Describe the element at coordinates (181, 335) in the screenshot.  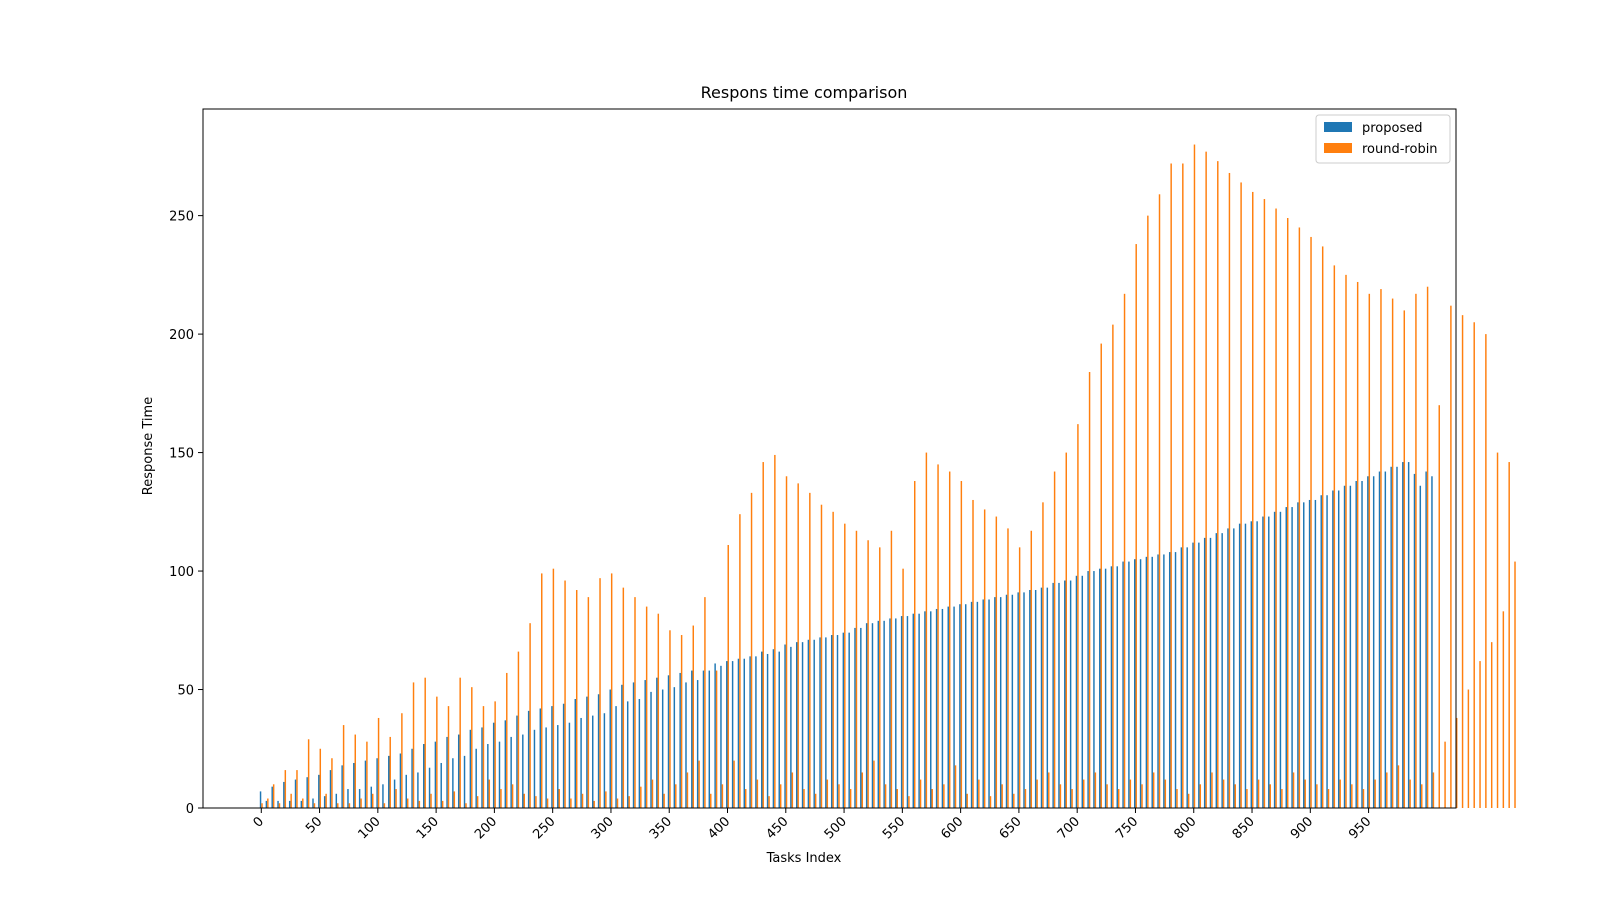
I see `y-tick-label: 200` at that location.